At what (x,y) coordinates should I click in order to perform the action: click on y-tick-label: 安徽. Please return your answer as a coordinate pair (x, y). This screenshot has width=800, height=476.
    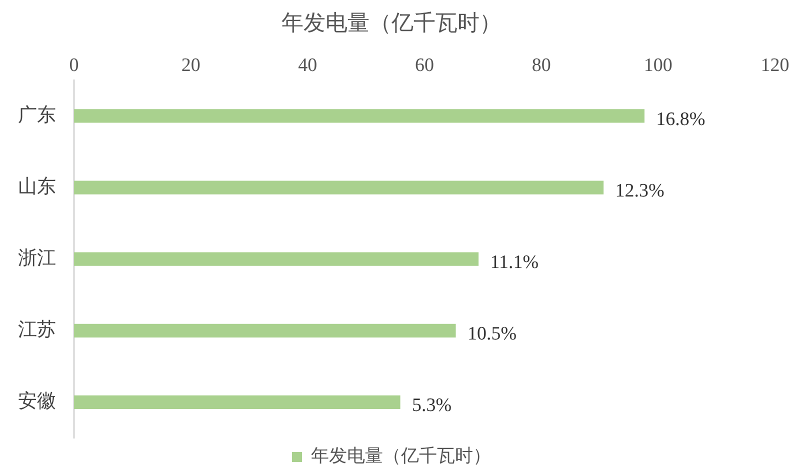
    Looking at the image, I should click on (37, 401).